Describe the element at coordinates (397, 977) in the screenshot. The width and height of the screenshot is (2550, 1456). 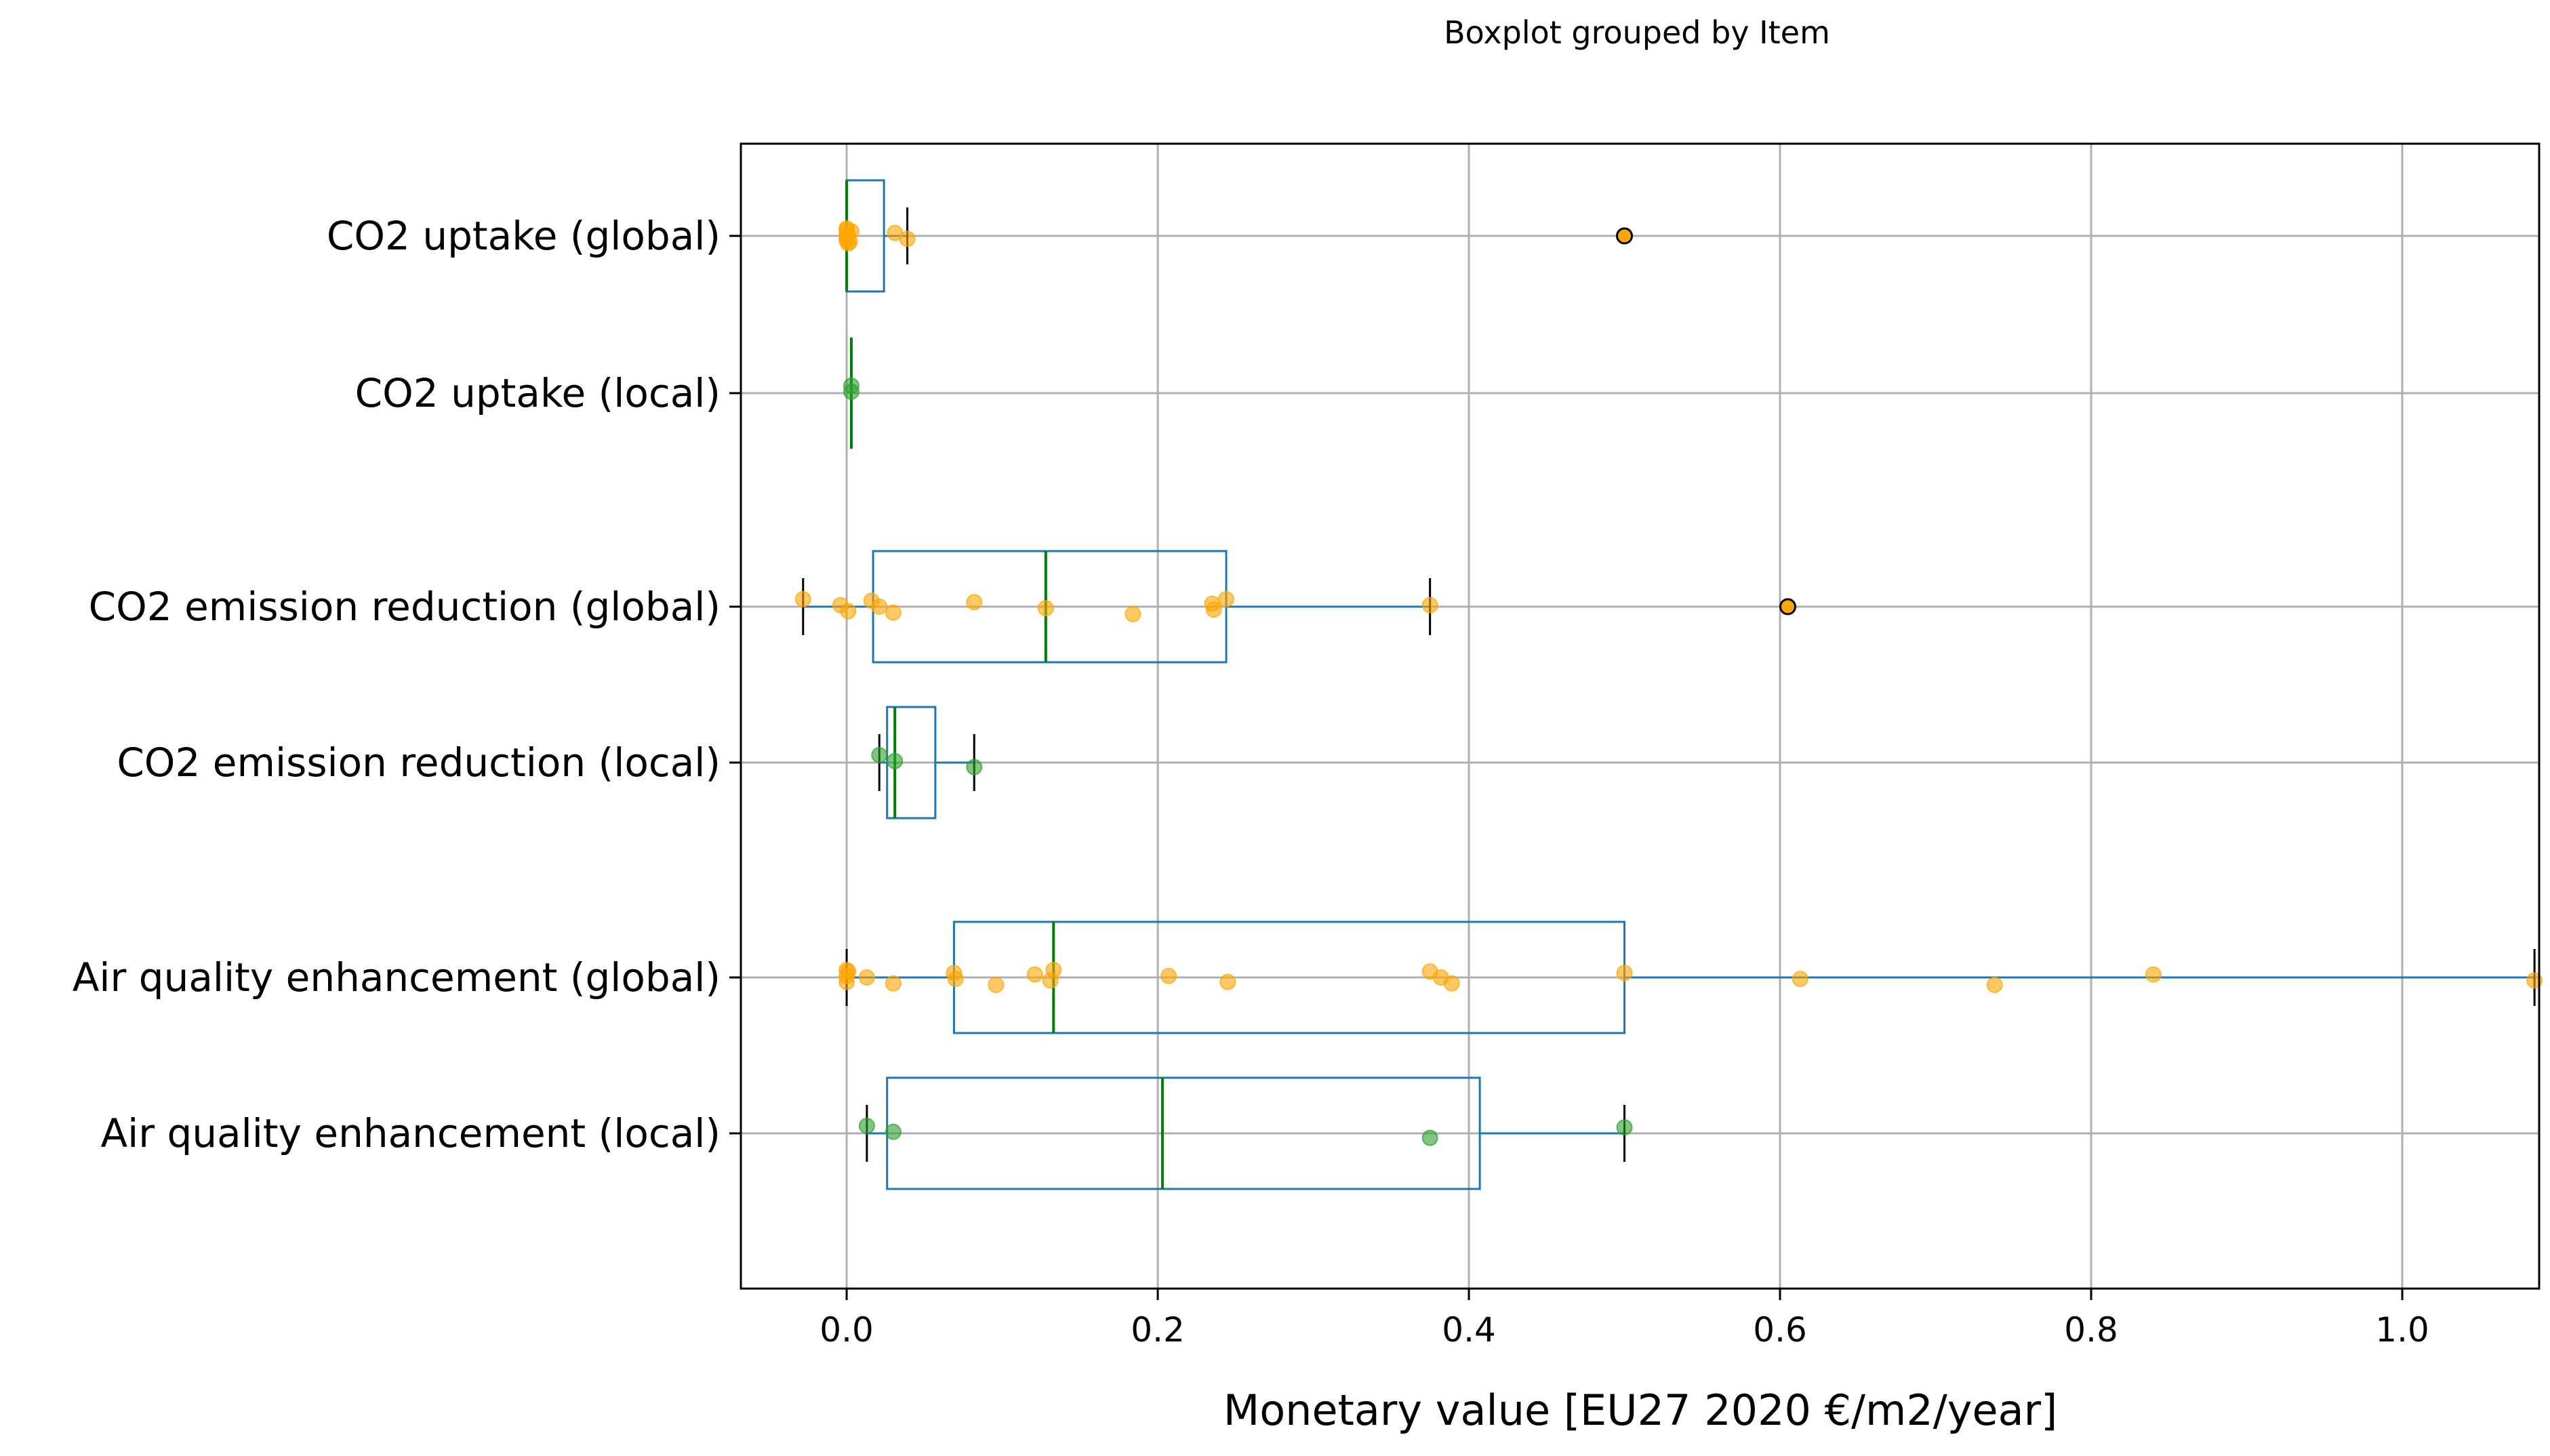
I see `y-tick-label: Air quality enhancement (global)` at that location.